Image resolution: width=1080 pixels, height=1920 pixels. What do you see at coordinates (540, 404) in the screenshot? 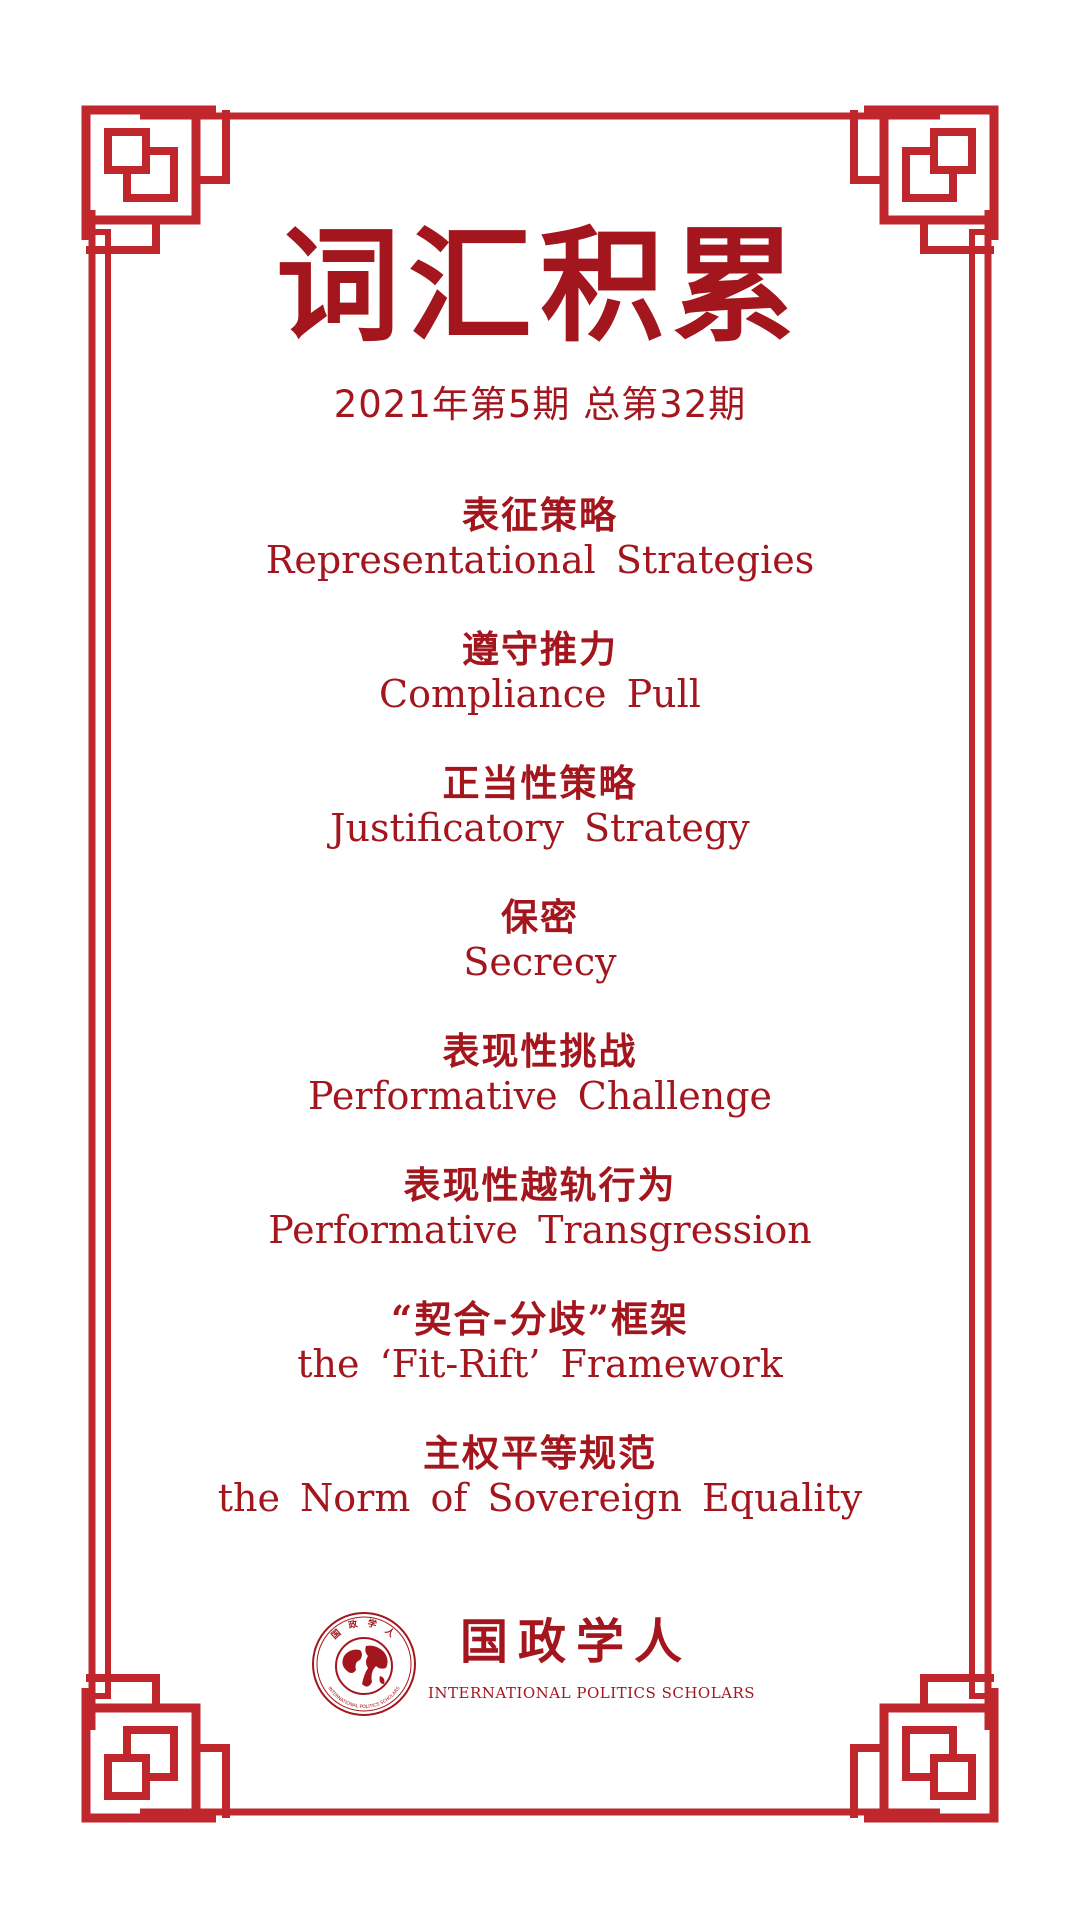
I see `issue-number: 2021年第5期 总第32期` at bounding box center [540, 404].